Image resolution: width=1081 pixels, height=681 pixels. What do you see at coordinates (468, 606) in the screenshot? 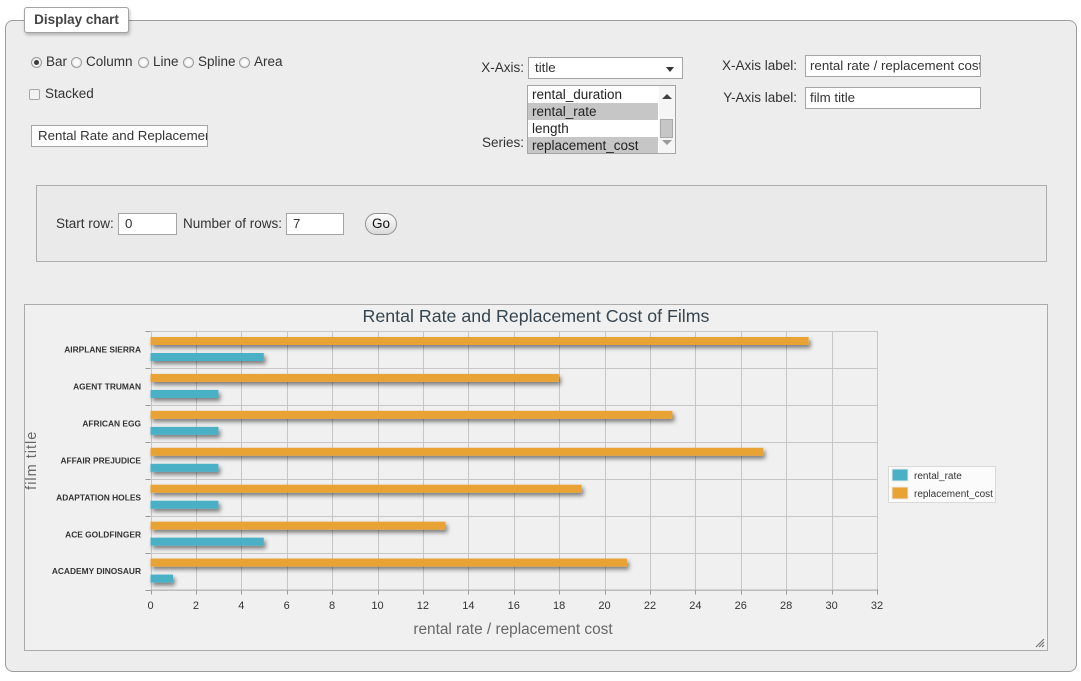
I see `svg-text: 14` at bounding box center [468, 606].